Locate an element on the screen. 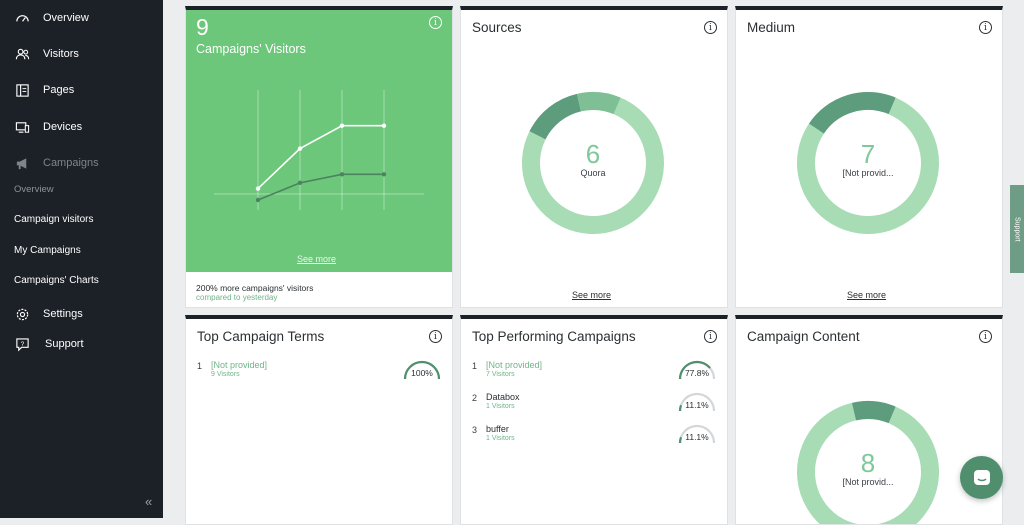 The height and width of the screenshot is (525, 1024). gear-icon is located at coordinates (22, 314).